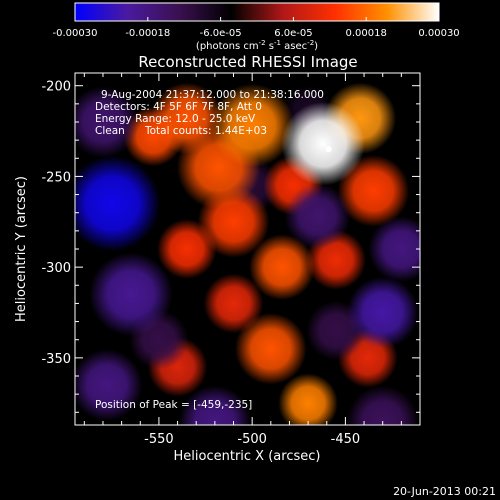 The height and width of the screenshot is (500, 500). Describe the element at coordinates (56, 359) in the screenshot. I see `y-tick-label: -350` at that location.